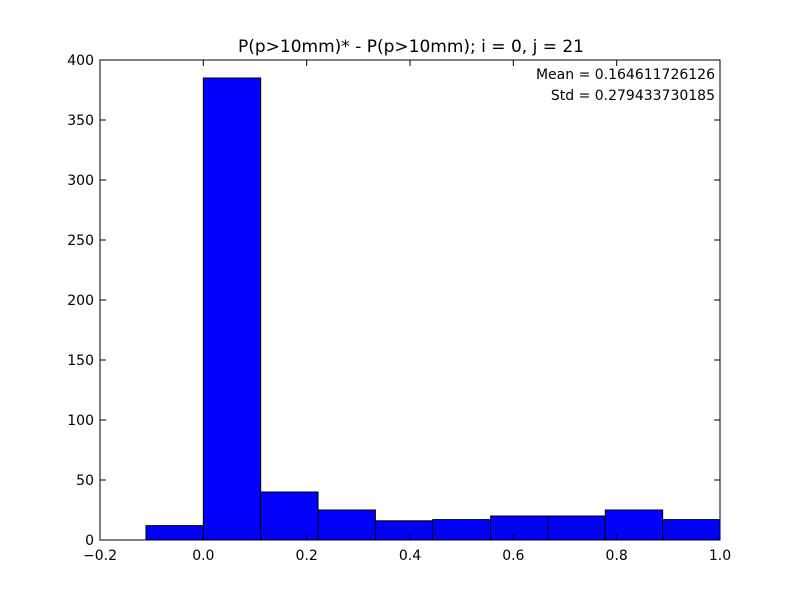 This screenshot has width=800, height=600. I want to click on y-tick-label-0: 0, so click(89, 541).